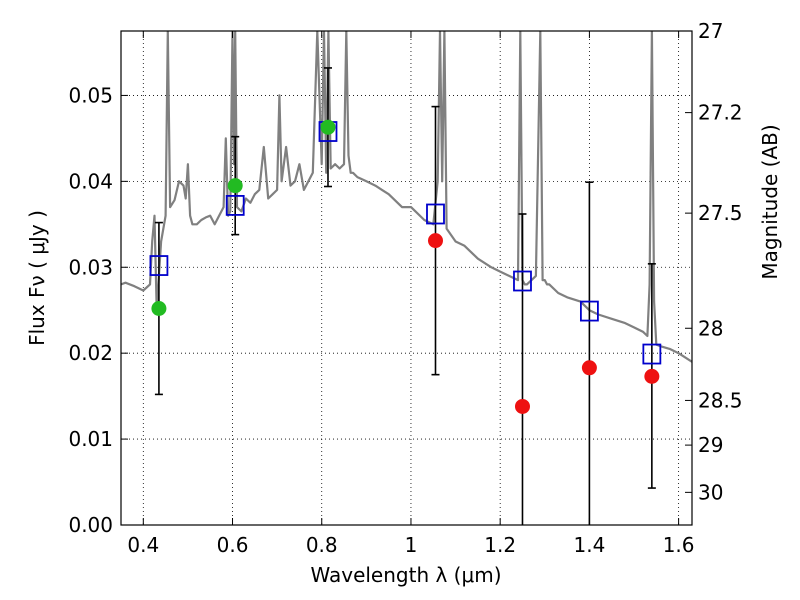 This screenshot has width=800, height=600. I want to click on y-right-tick-label: 30, so click(710, 492).